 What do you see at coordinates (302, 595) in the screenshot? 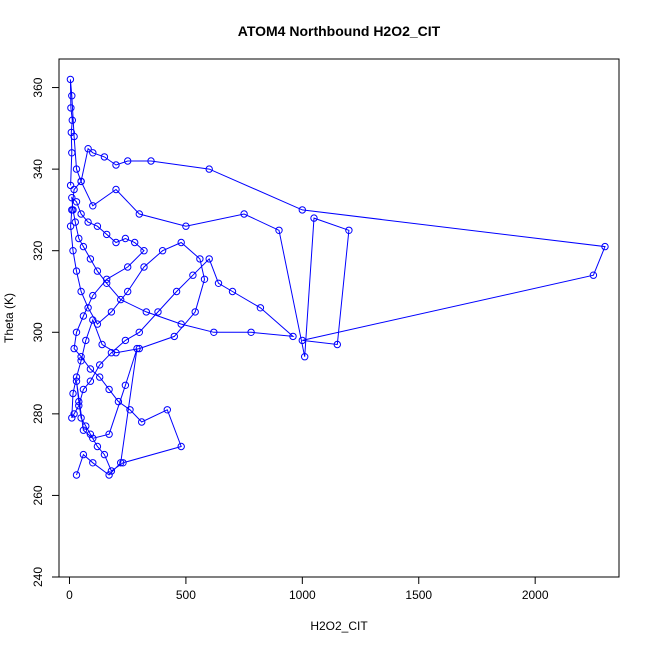
I see `x-tick-label: 1000` at bounding box center [302, 595].